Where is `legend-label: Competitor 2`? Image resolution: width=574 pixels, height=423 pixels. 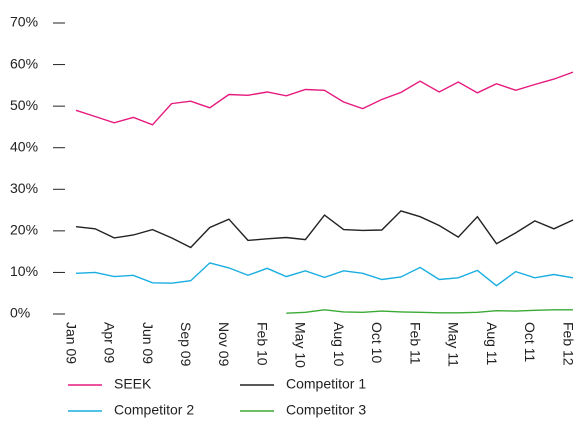
legend-label: Competitor 2 is located at coordinates (154, 410).